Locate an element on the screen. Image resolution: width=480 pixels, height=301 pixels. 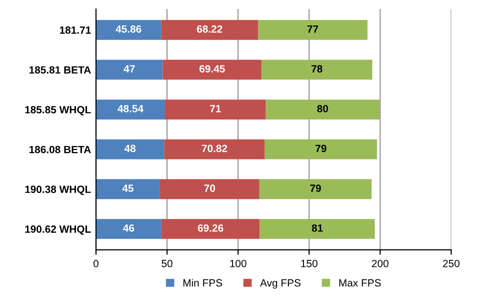
x-tick-label: 0 is located at coordinates (96, 264).